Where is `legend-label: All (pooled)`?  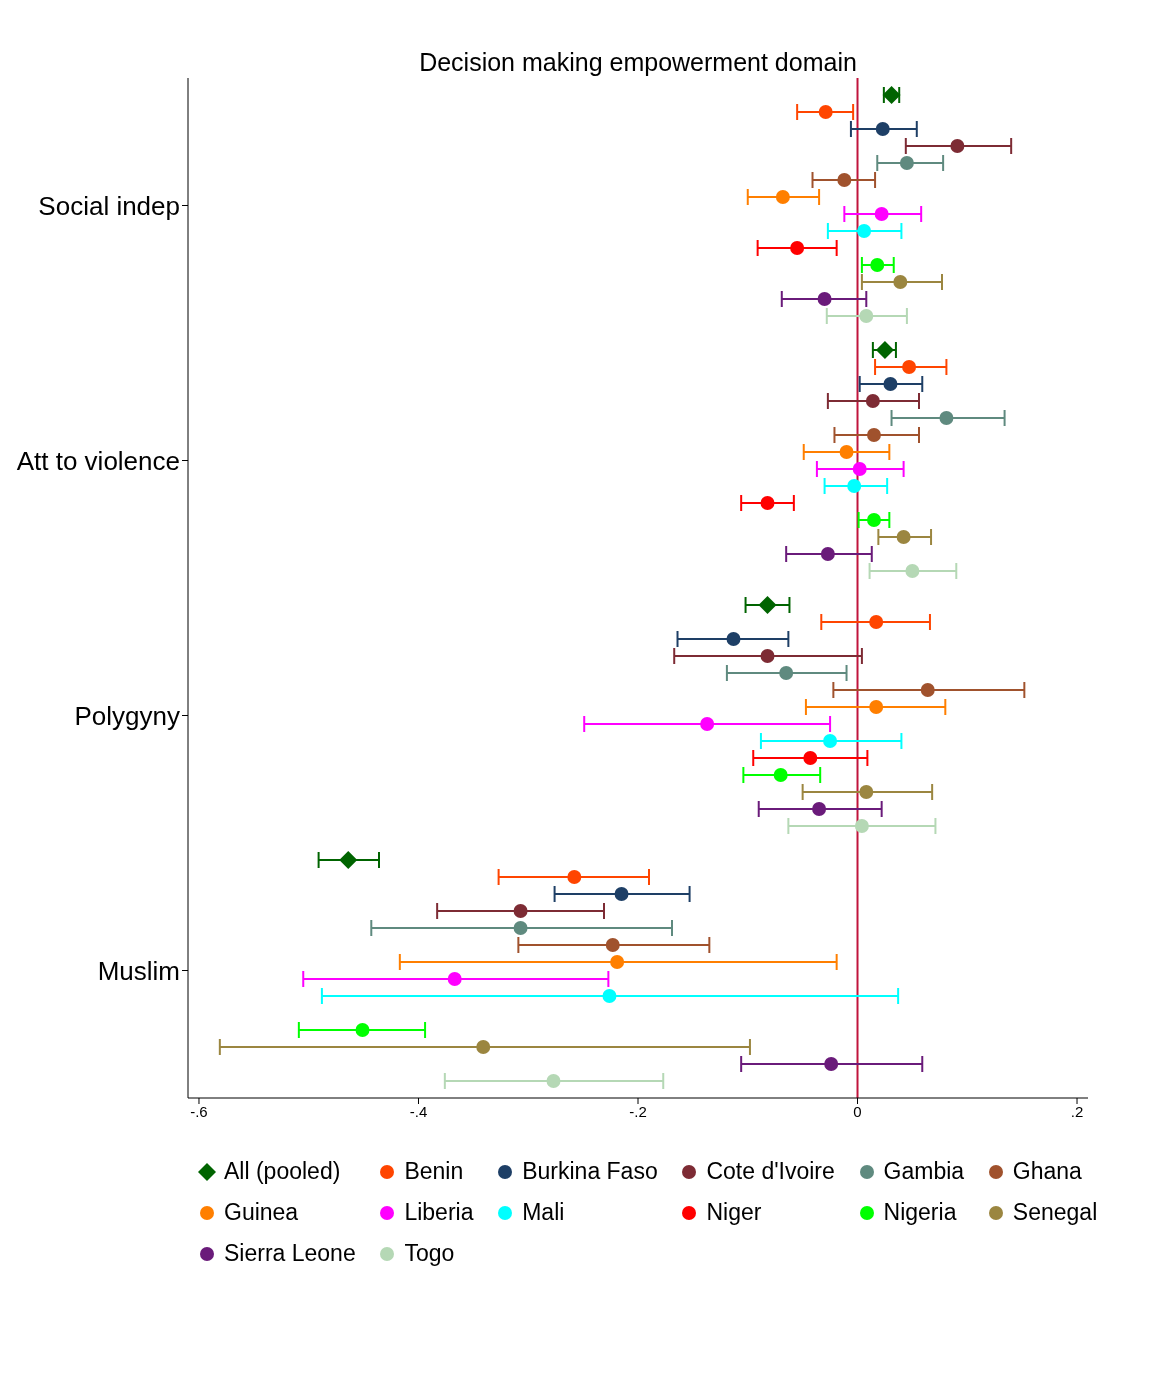
legend-label: All (pooled) is located at coordinates (282, 1171).